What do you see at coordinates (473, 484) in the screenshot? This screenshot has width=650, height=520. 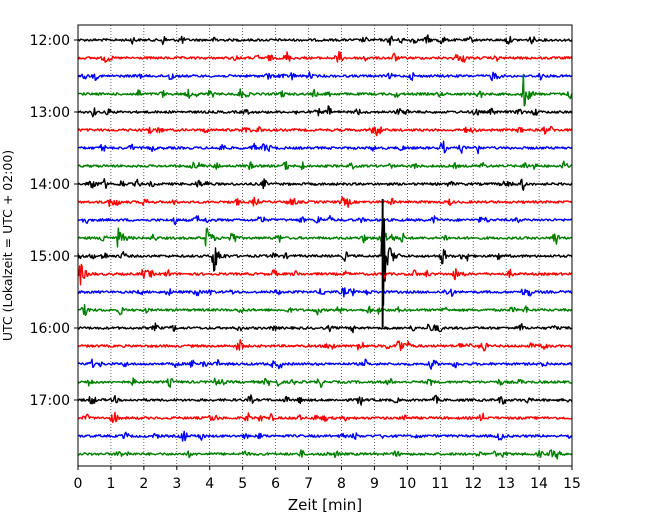 I see `x-tick-label: 12` at bounding box center [473, 484].